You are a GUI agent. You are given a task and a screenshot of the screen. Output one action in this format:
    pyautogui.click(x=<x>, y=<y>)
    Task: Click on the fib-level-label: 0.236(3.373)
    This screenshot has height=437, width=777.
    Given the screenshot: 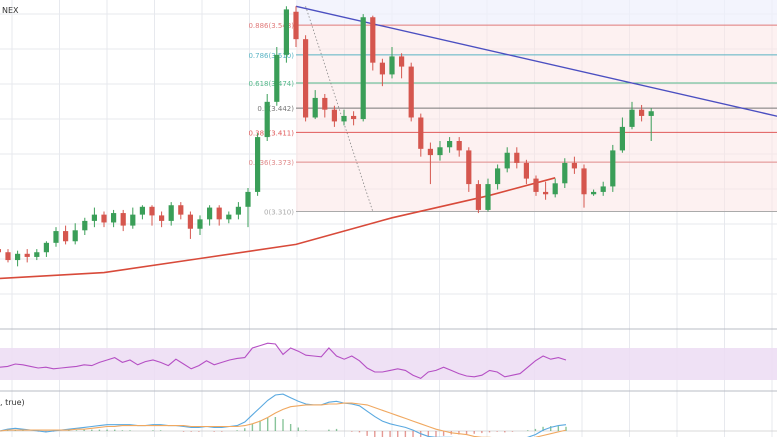 What is the action you would take?
    pyautogui.click(x=271, y=163)
    